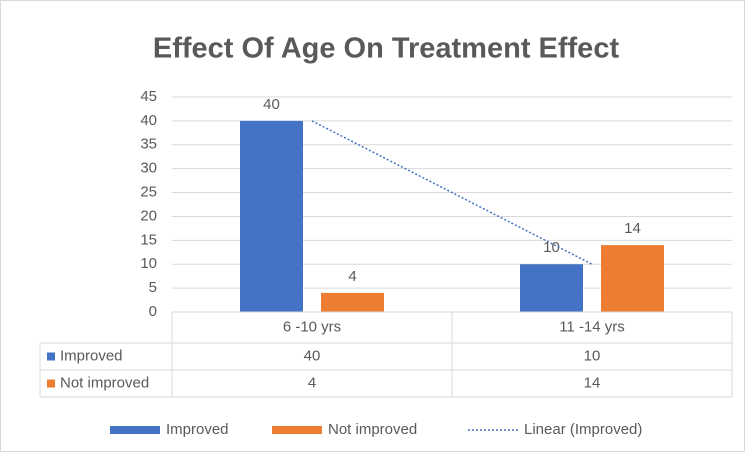 The height and width of the screenshot is (452, 745). What do you see at coordinates (312, 326) in the screenshot?
I see `x-tick-label: 6 -10 yrs` at bounding box center [312, 326].